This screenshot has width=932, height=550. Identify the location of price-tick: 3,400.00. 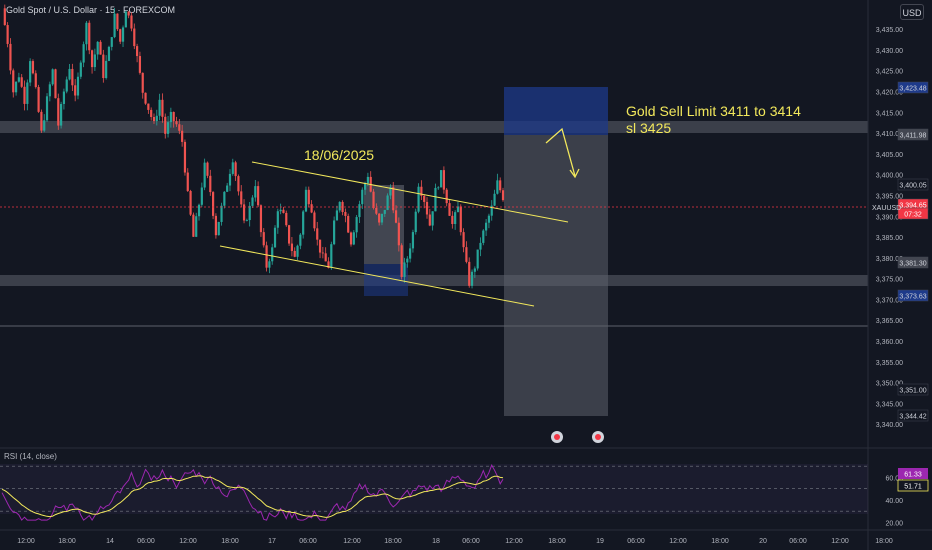
(889, 176).